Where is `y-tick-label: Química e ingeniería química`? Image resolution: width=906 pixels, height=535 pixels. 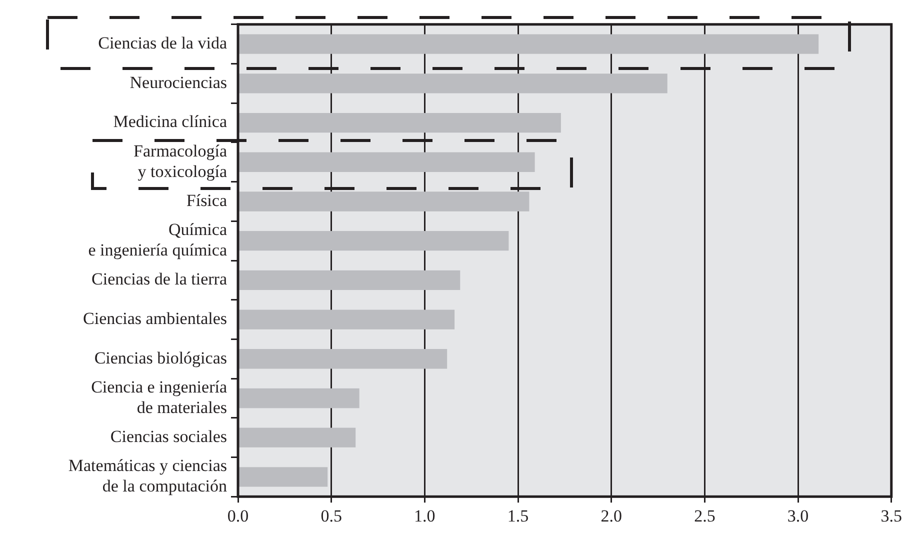
y-tick-label: Química e ingeniería química is located at coordinates (158, 240).